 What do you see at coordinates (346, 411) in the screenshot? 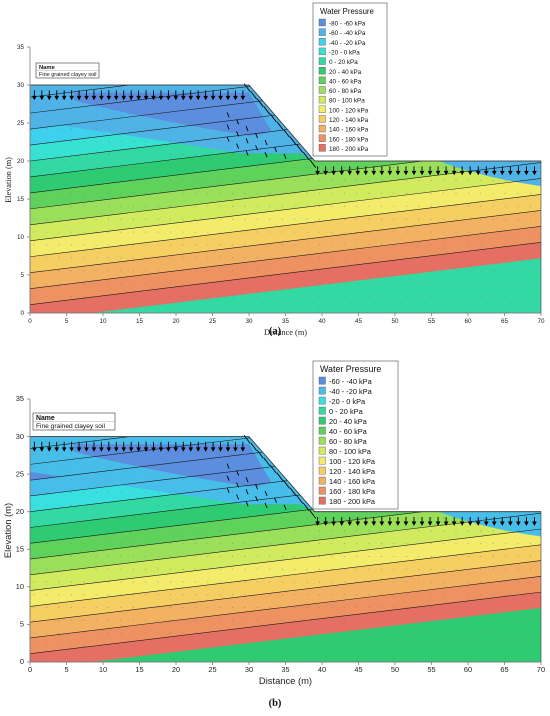
I see `legend-label: 0 - 20 kPa` at bounding box center [346, 411].